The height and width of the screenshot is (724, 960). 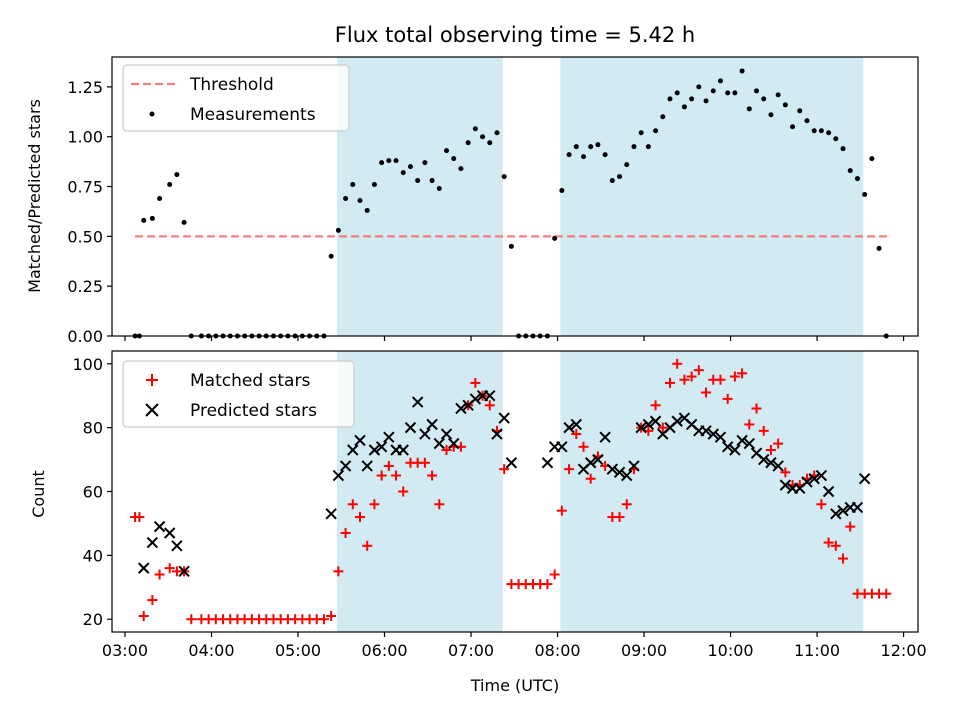 What do you see at coordinates (211, 650) in the screenshot?
I see `x-tick-label: 04:00` at bounding box center [211, 650].